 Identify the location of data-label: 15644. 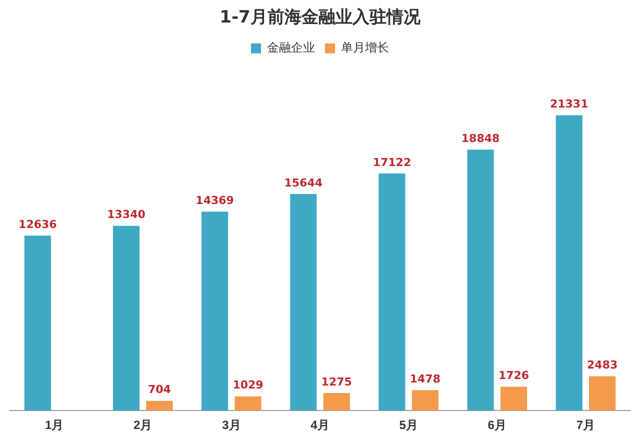
(303, 183).